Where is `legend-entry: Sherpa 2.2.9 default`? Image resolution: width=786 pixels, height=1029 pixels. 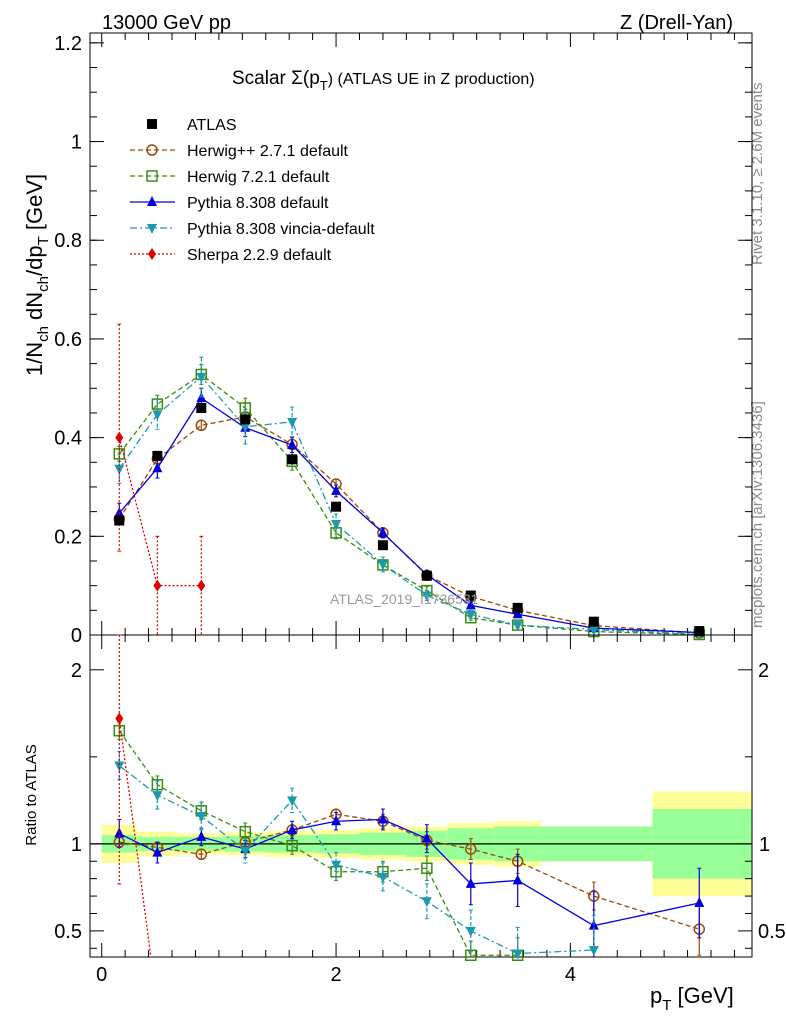 legend-entry: Sherpa 2.2.9 default is located at coordinates (231, 255).